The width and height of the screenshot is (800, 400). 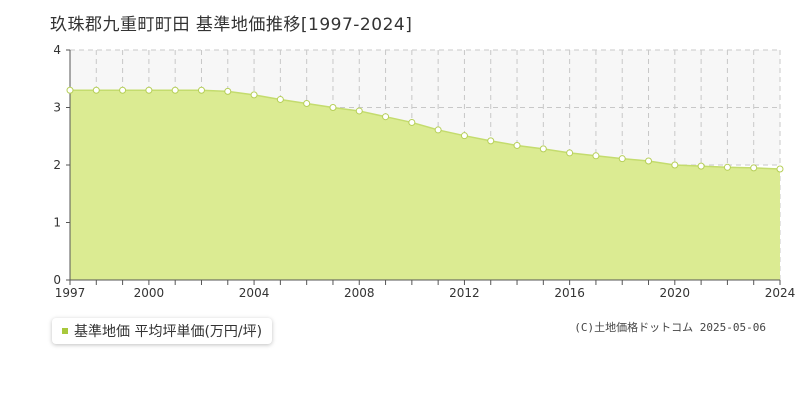 I want to click on credit-text: (C)土地価格ドットコム 2025-05-06, so click(x=670, y=327).